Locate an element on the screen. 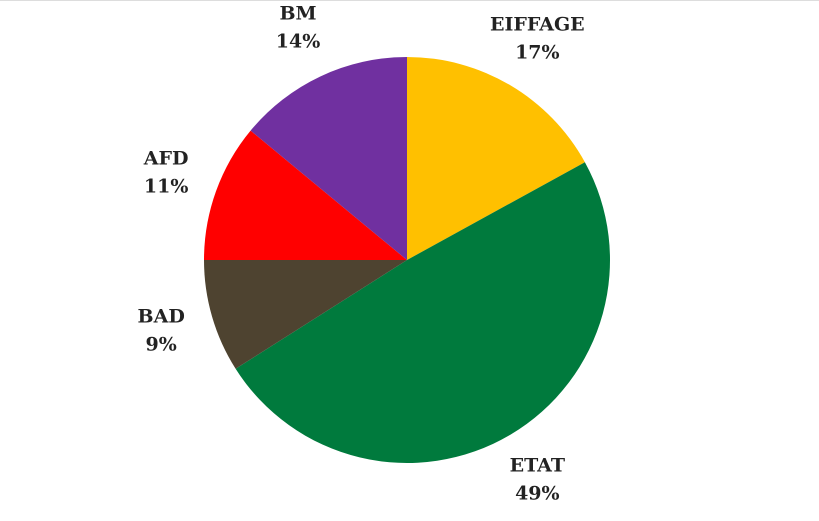 Image resolution: width=819 pixels, height=521 pixels. slice-label: ETAT is located at coordinates (537, 465).